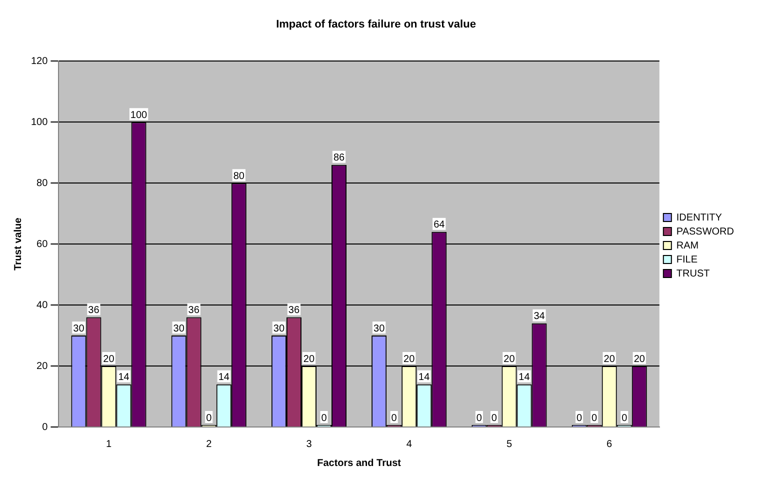 Image resolution: width=757 pixels, height=481 pixels. Describe the element at coordinates (42, 366) in the screenshot. I see `y-tick-label: 20` at that location.